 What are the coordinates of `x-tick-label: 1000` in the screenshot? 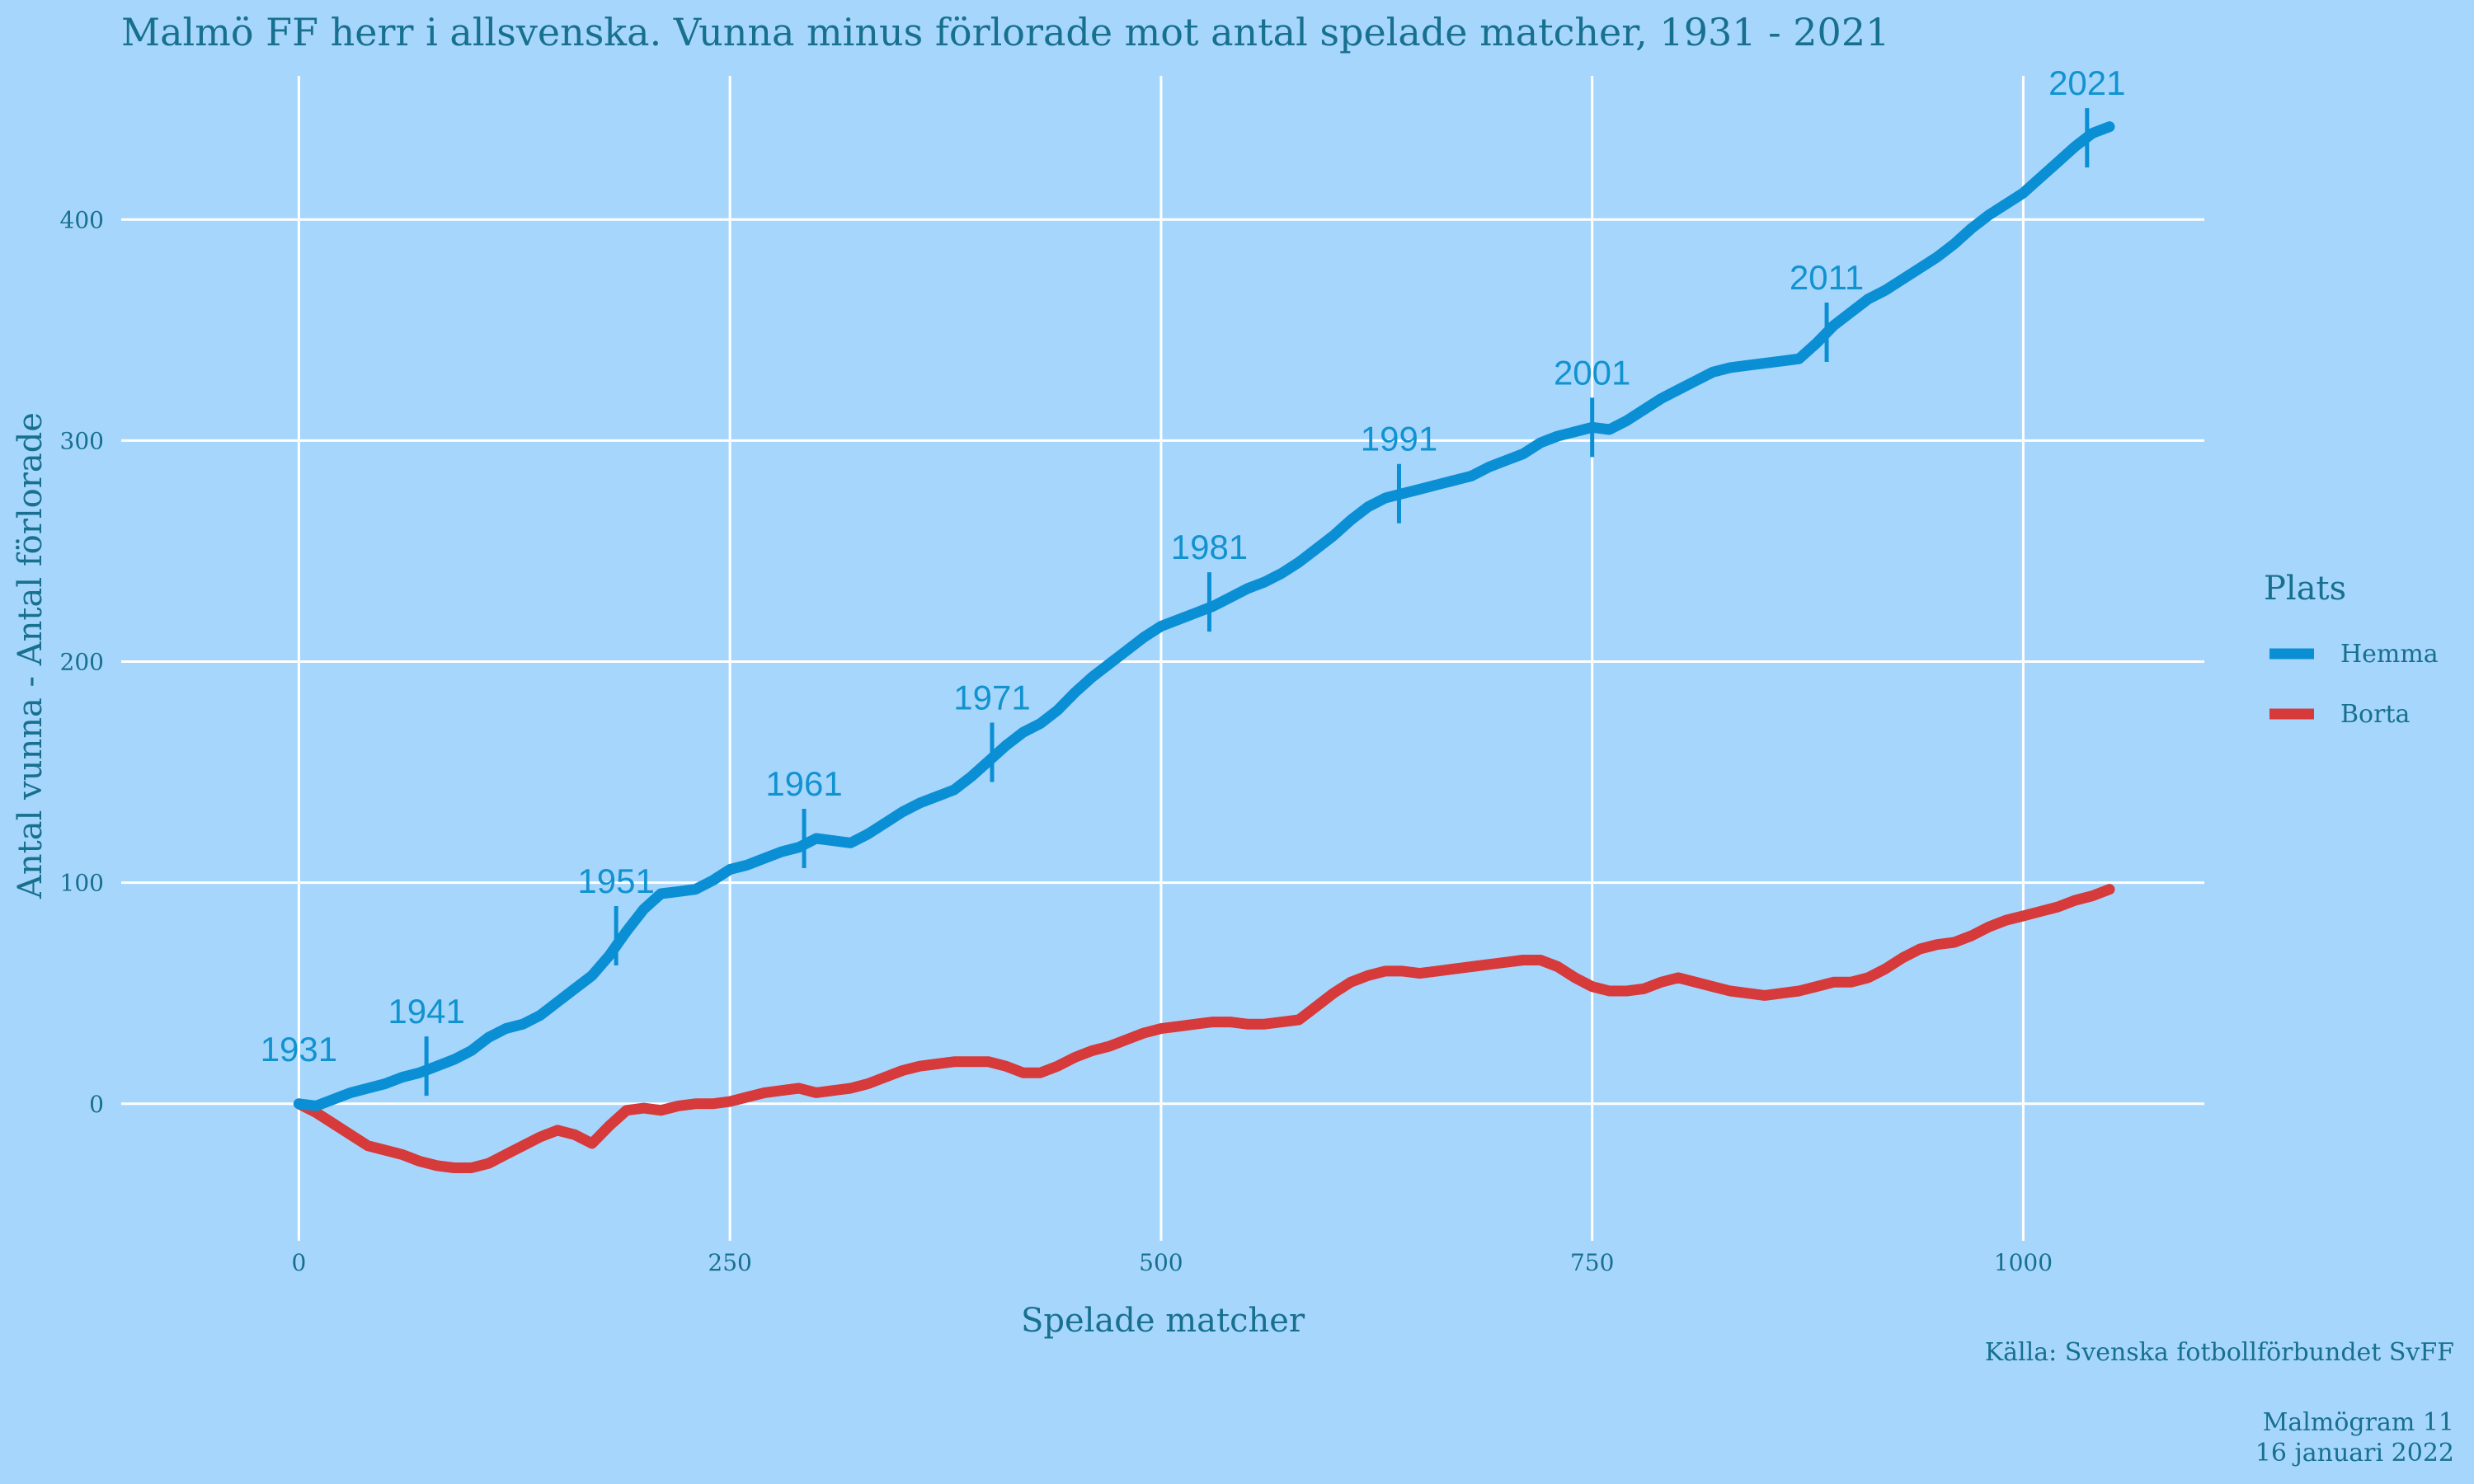 It's located at (2023, 1262).